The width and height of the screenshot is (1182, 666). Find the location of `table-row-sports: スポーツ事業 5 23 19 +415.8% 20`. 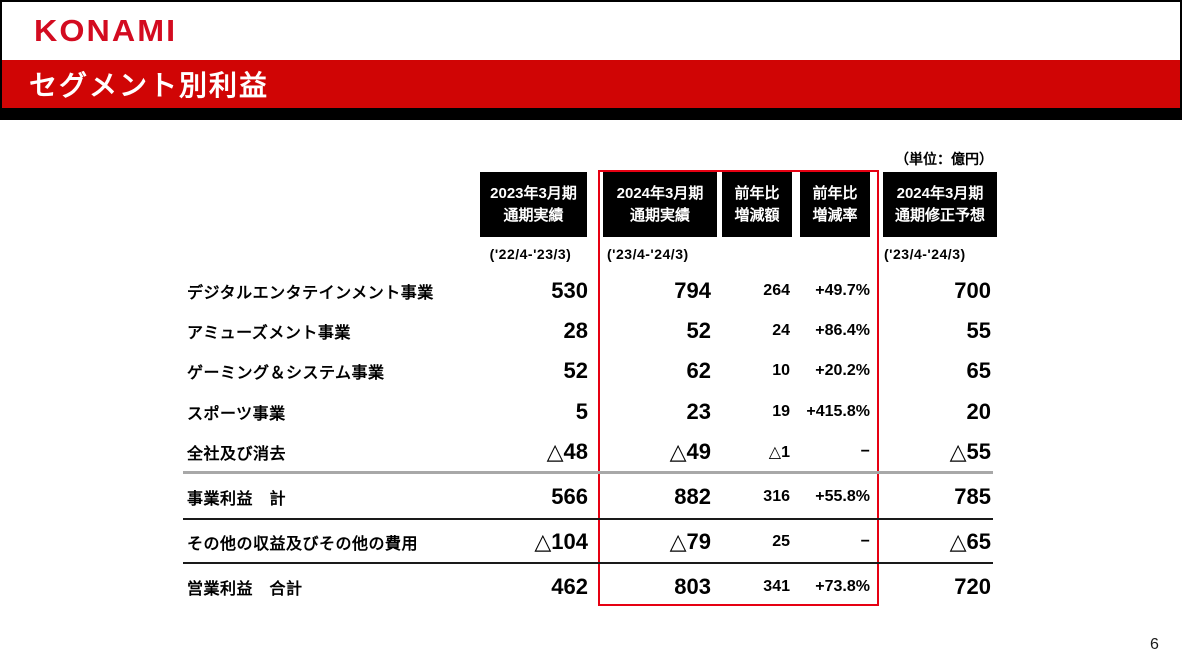

table-row-sports: スポーツ事業 5 23 19 +415.8% 20 is located at coordinates (587, 412).